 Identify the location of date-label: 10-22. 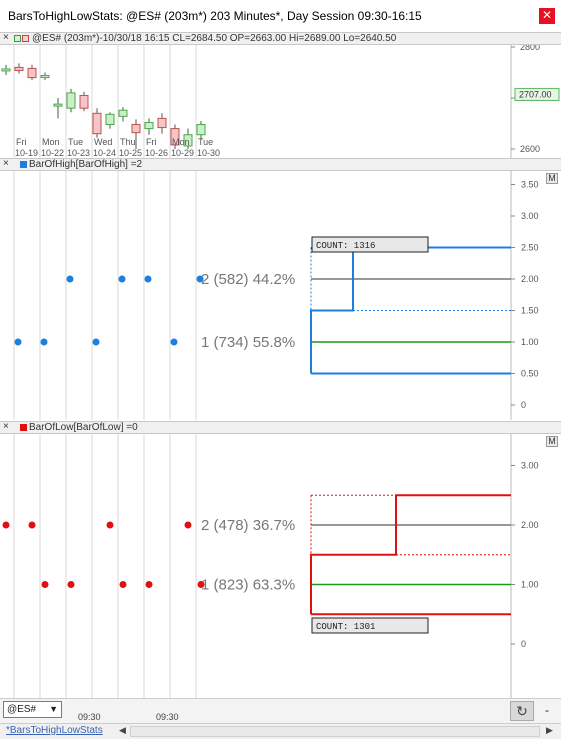
(52, 153).